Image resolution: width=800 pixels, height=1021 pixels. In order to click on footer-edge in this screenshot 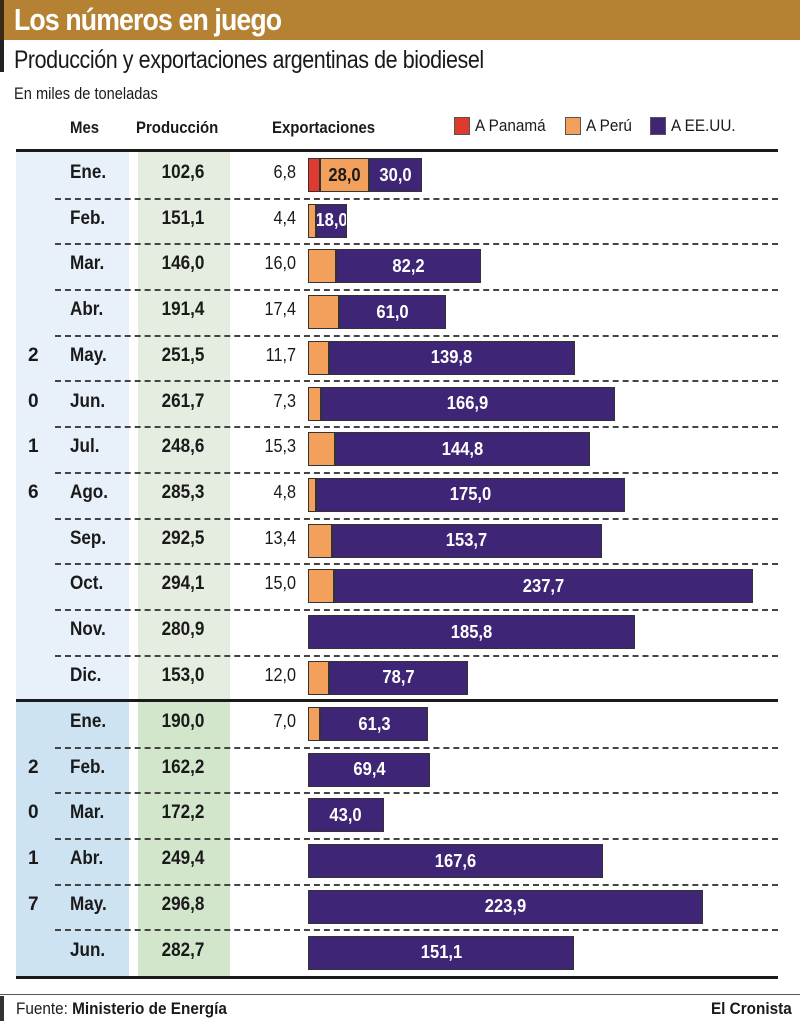, I will do `click(2, 1008)`.